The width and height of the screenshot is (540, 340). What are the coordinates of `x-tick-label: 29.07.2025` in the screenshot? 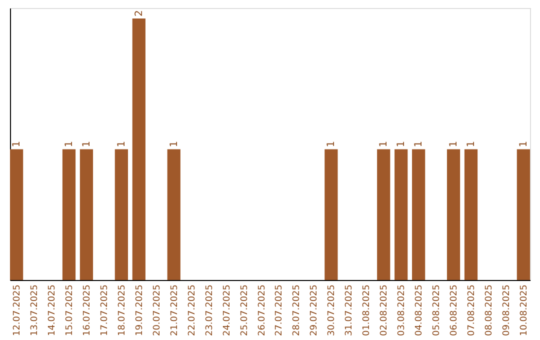 It's located at (315, 310).